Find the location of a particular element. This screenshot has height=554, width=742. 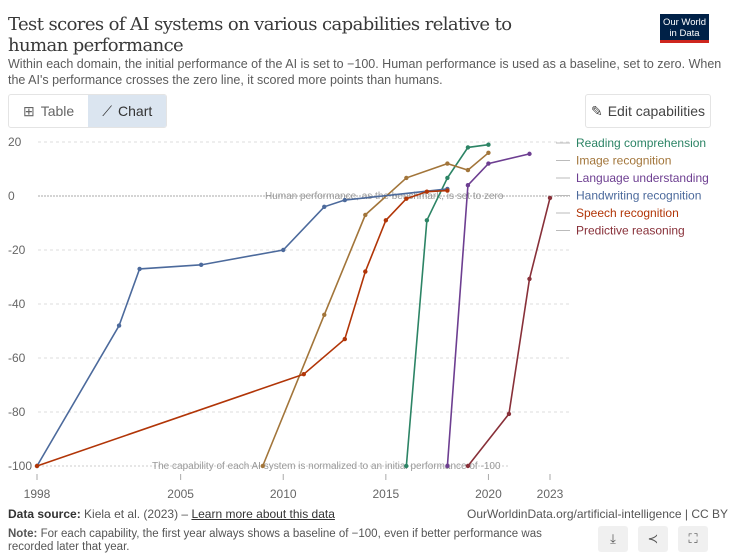

series-line-predictive-reasoning is located at coordinates (509, 332).